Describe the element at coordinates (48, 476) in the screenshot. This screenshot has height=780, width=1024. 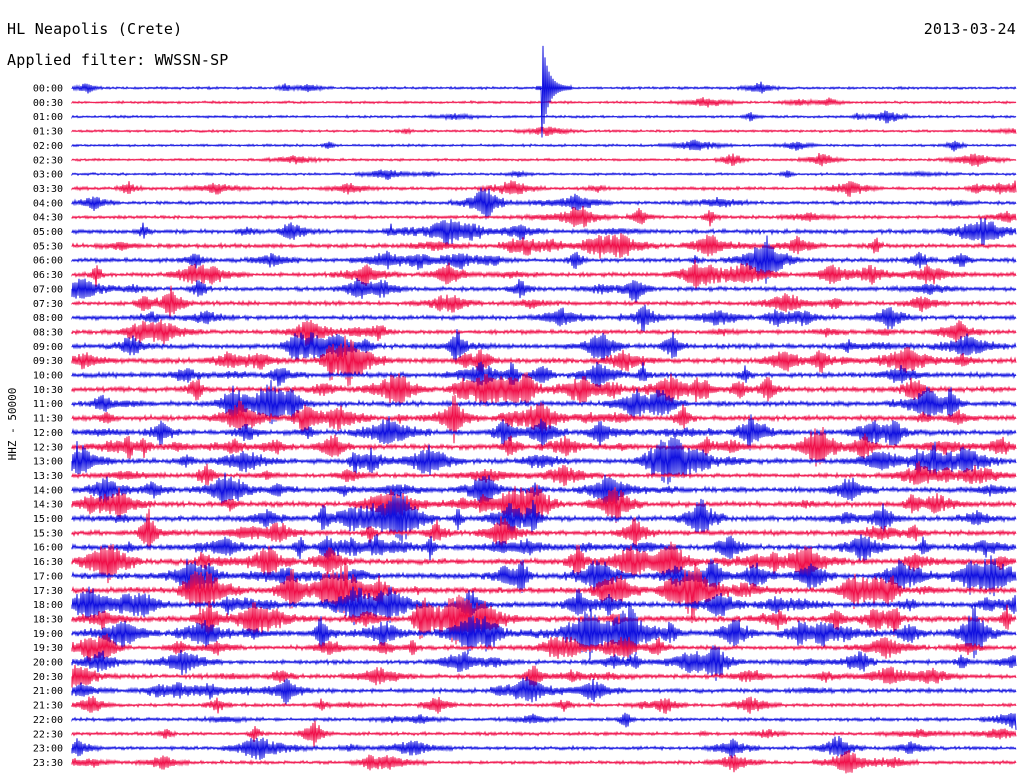
I see `row-label: 13:30` at that location.